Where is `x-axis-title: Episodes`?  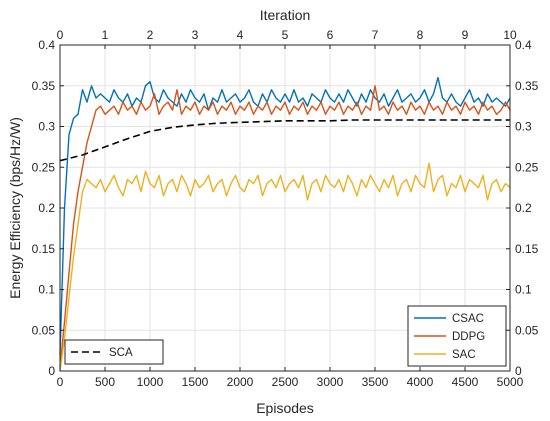 x-axis-title: Episodes is located at coordinates (285, 408).